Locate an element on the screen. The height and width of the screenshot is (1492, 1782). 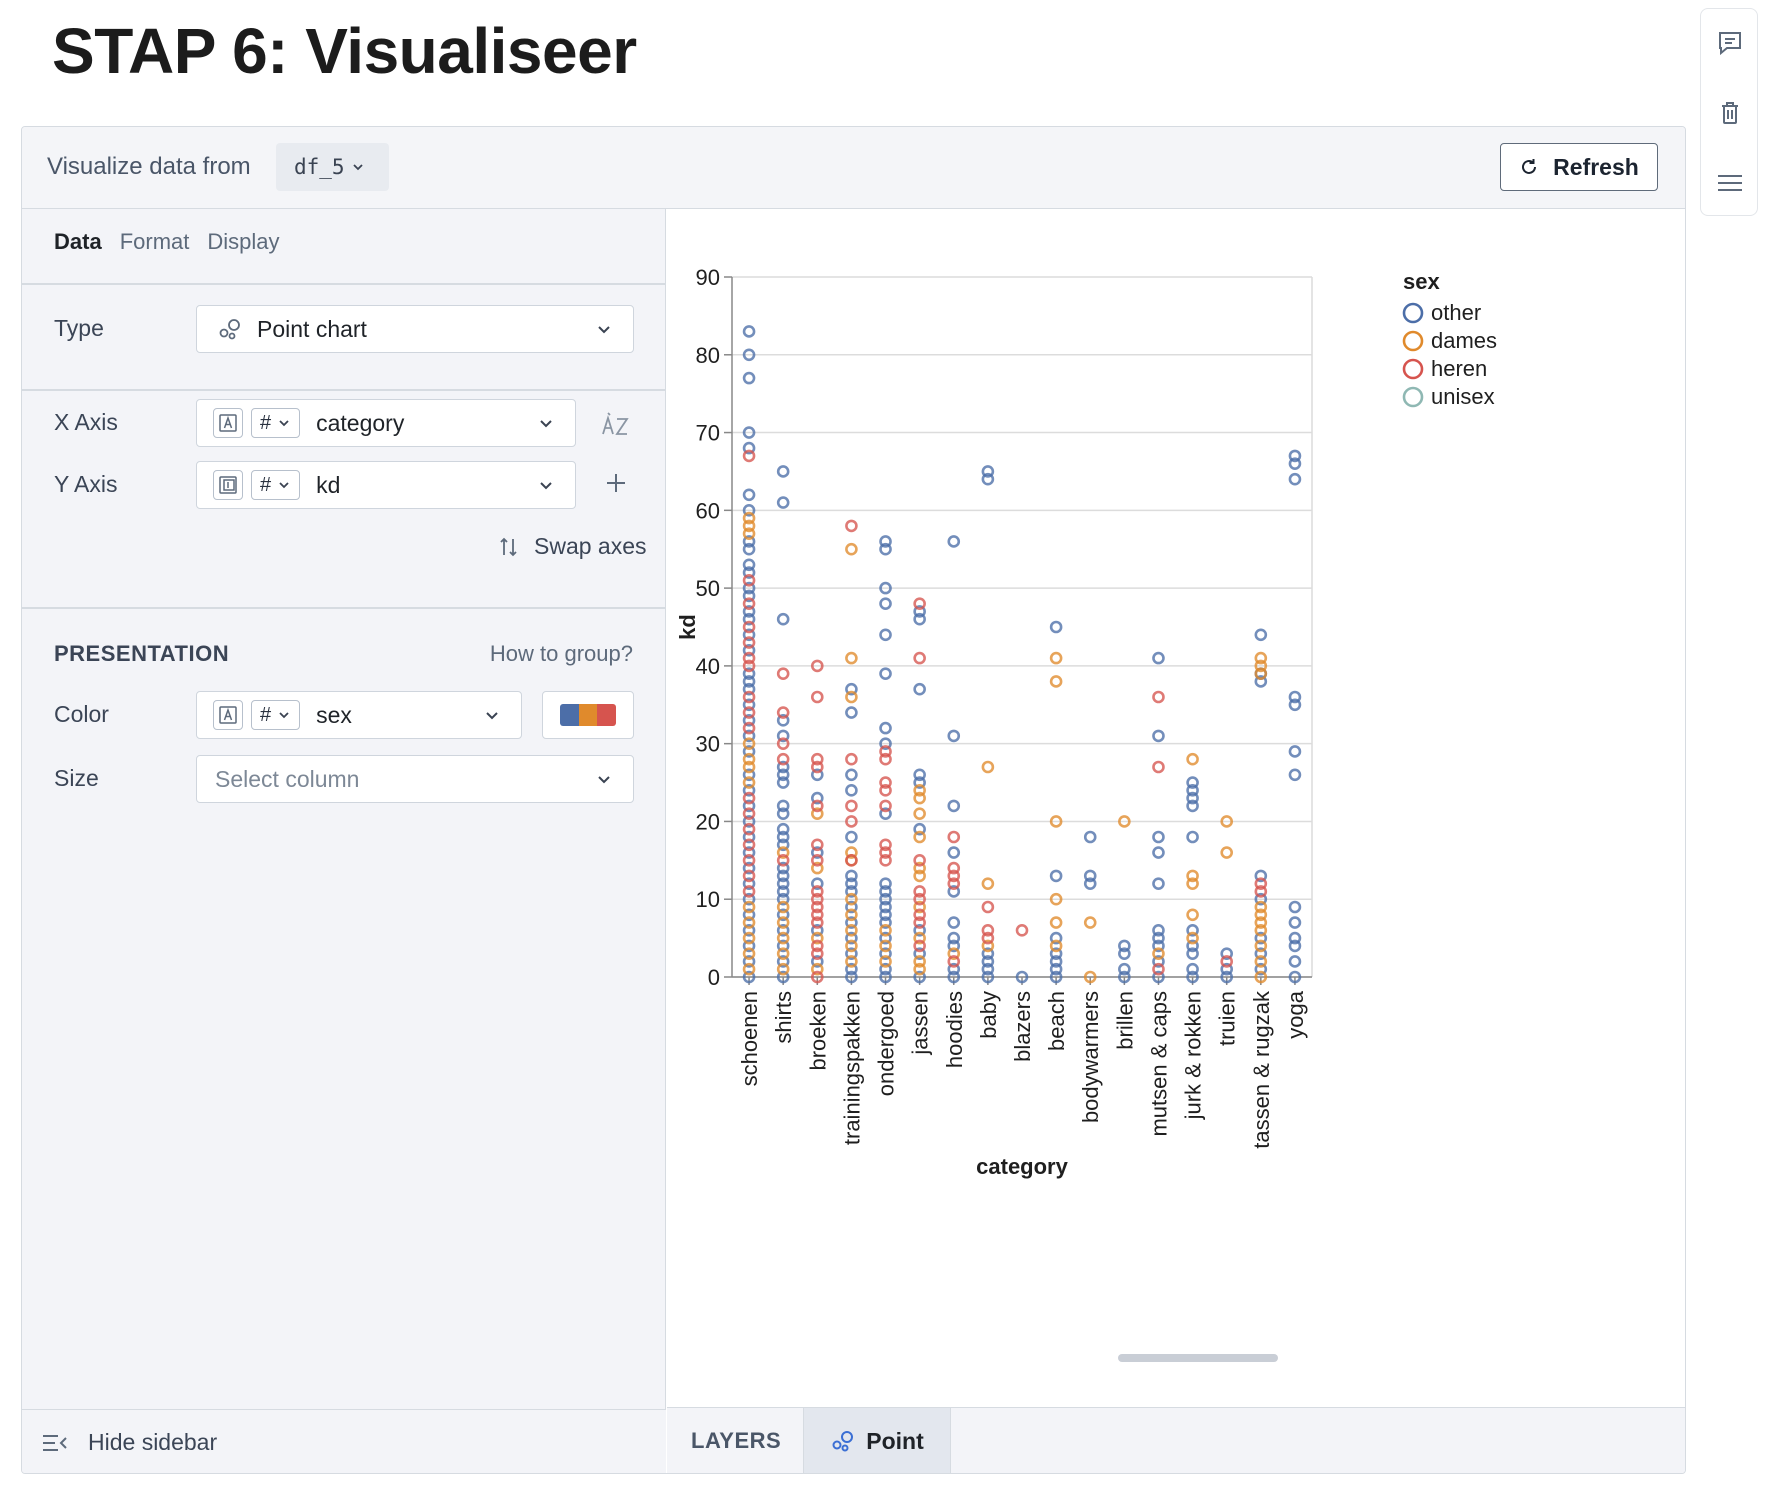
delete-button is located at coordinates (1730, 113).